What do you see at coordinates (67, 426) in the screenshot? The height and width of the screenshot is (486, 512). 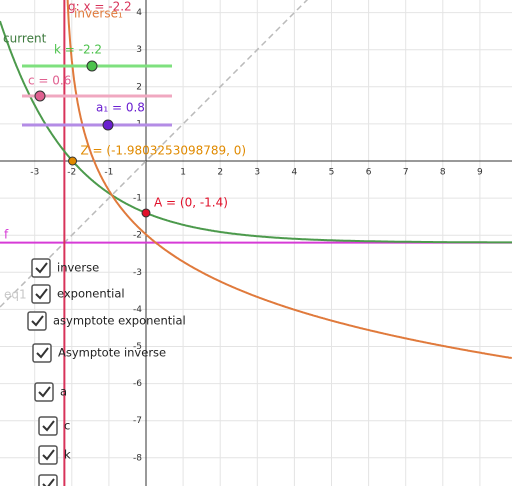 I see `checkbox-label: c` at bounding box center [67, 426].